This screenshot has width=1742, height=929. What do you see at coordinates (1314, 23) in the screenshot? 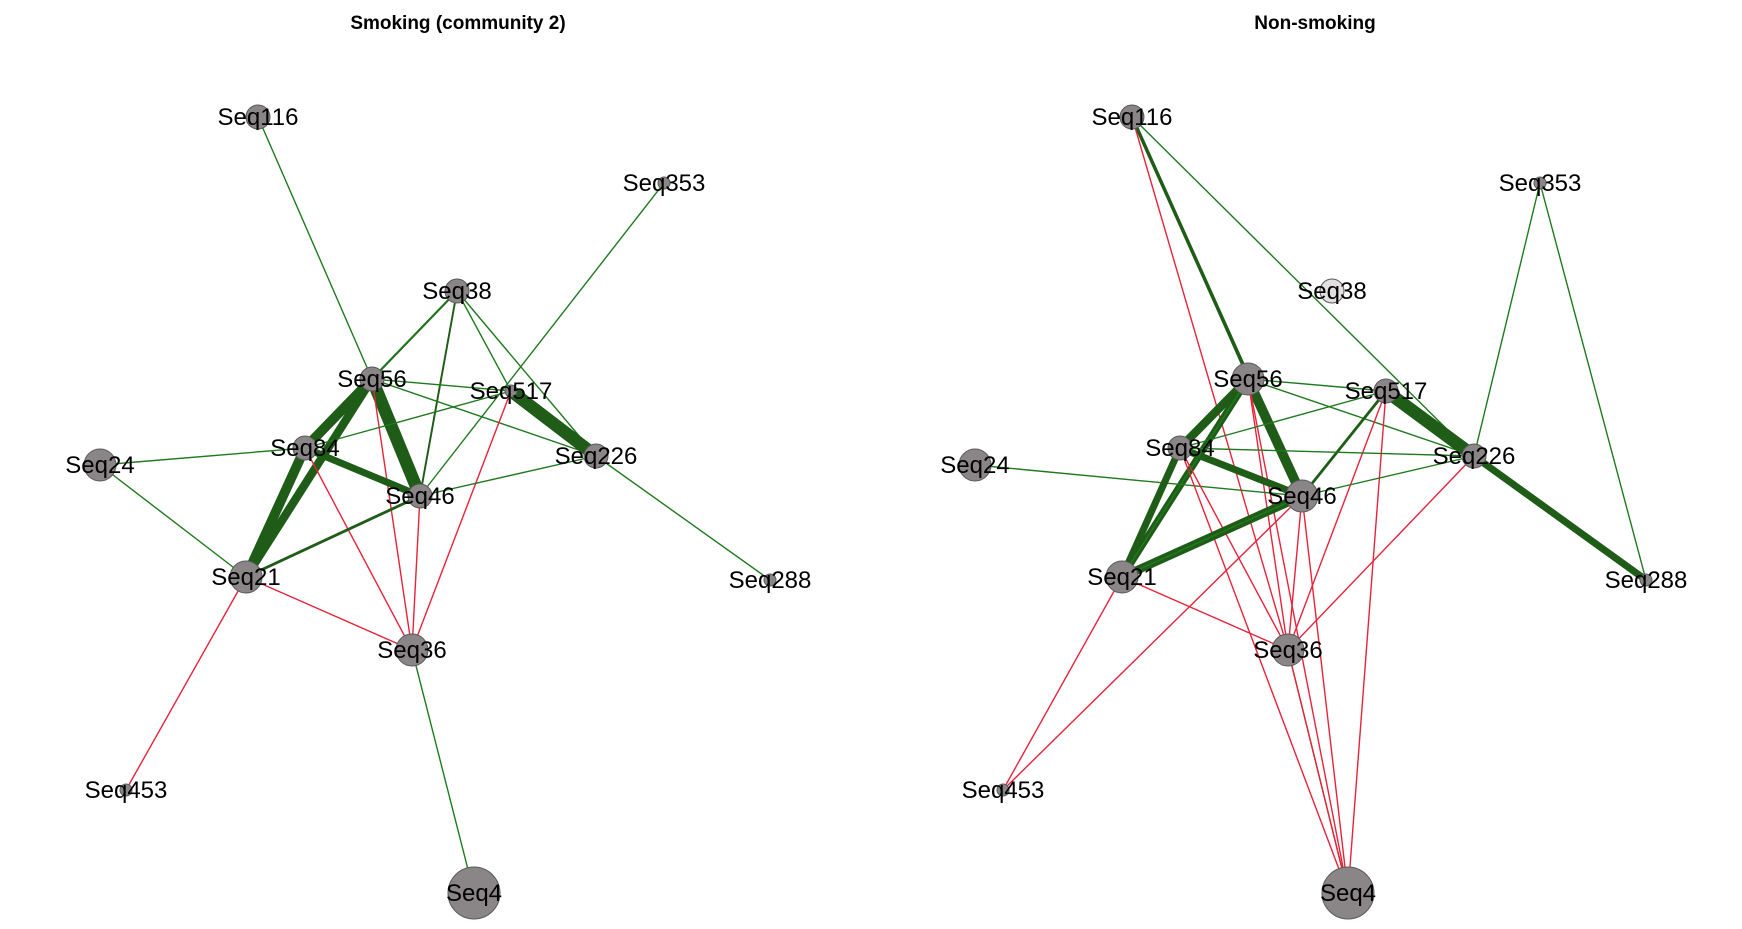
I see `panel-title-non-smoking: Non-smoking` at bounding box center [1314, 23].